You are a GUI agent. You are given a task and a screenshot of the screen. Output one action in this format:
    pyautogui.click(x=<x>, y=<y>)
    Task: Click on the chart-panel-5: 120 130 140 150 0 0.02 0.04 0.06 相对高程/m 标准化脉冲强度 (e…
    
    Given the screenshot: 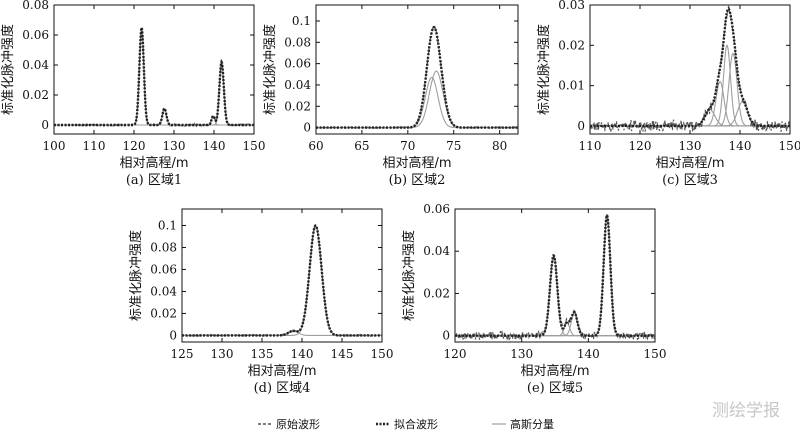 What is the action you would take?
    pyautogui.click(x=533, y=299)
    